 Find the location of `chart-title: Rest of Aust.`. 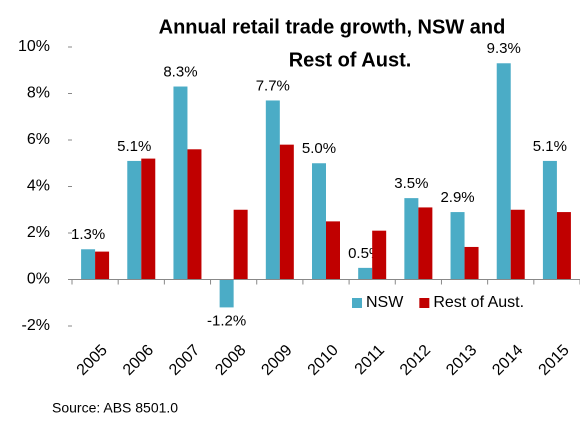

chart-title: Rest of Aust. is located at coordinates (350, 60).